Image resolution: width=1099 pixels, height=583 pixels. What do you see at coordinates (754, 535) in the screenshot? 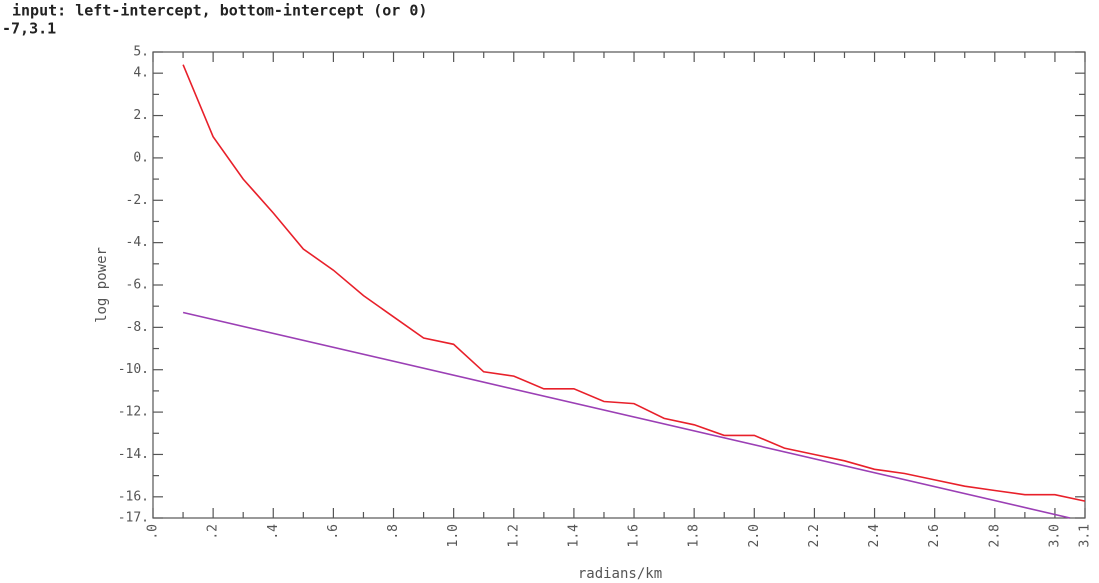
I see `x-tick-label: 2.0` at bounding box center [754, 535].